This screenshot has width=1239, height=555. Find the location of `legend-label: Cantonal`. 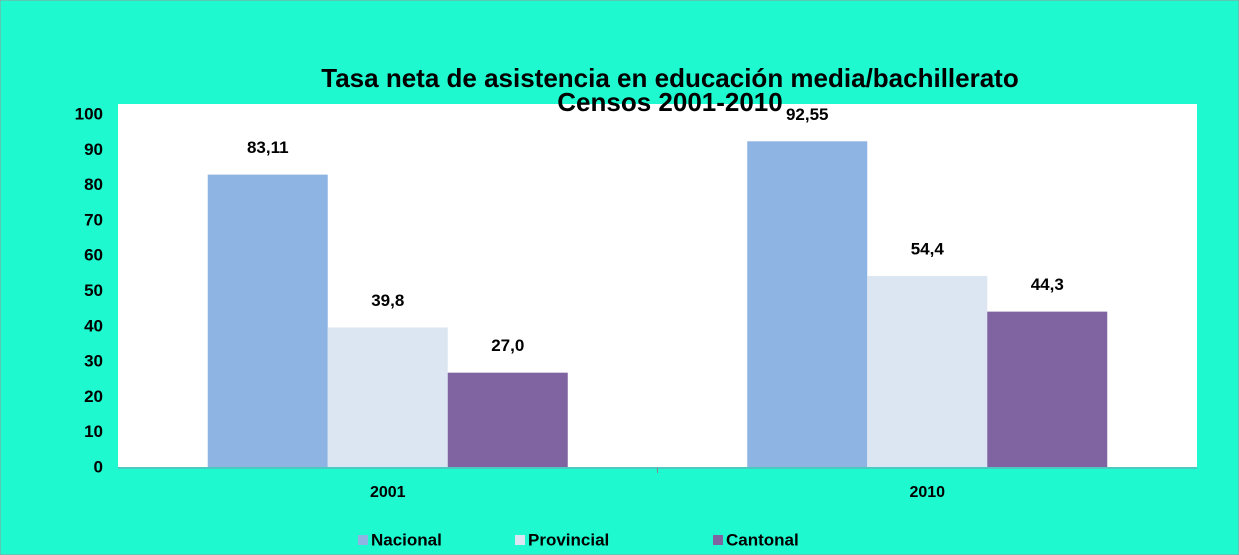

legend-label: Cantonal is located at coordinates (762, 539).